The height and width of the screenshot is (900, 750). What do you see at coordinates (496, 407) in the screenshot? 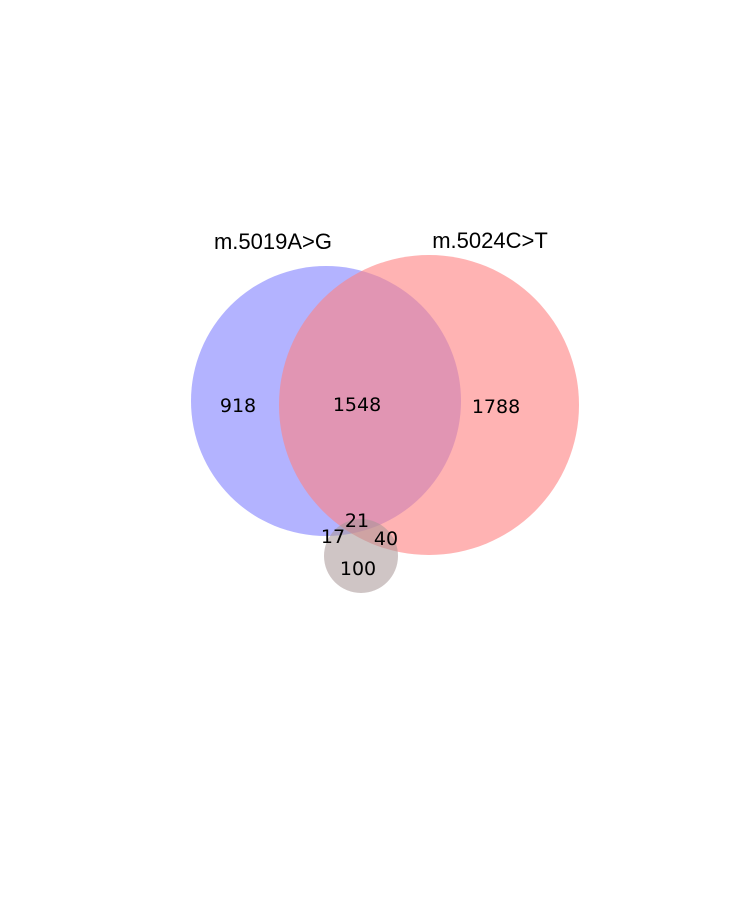
I see `region-b-only-count: 1788` at bounding box center [496, 407].